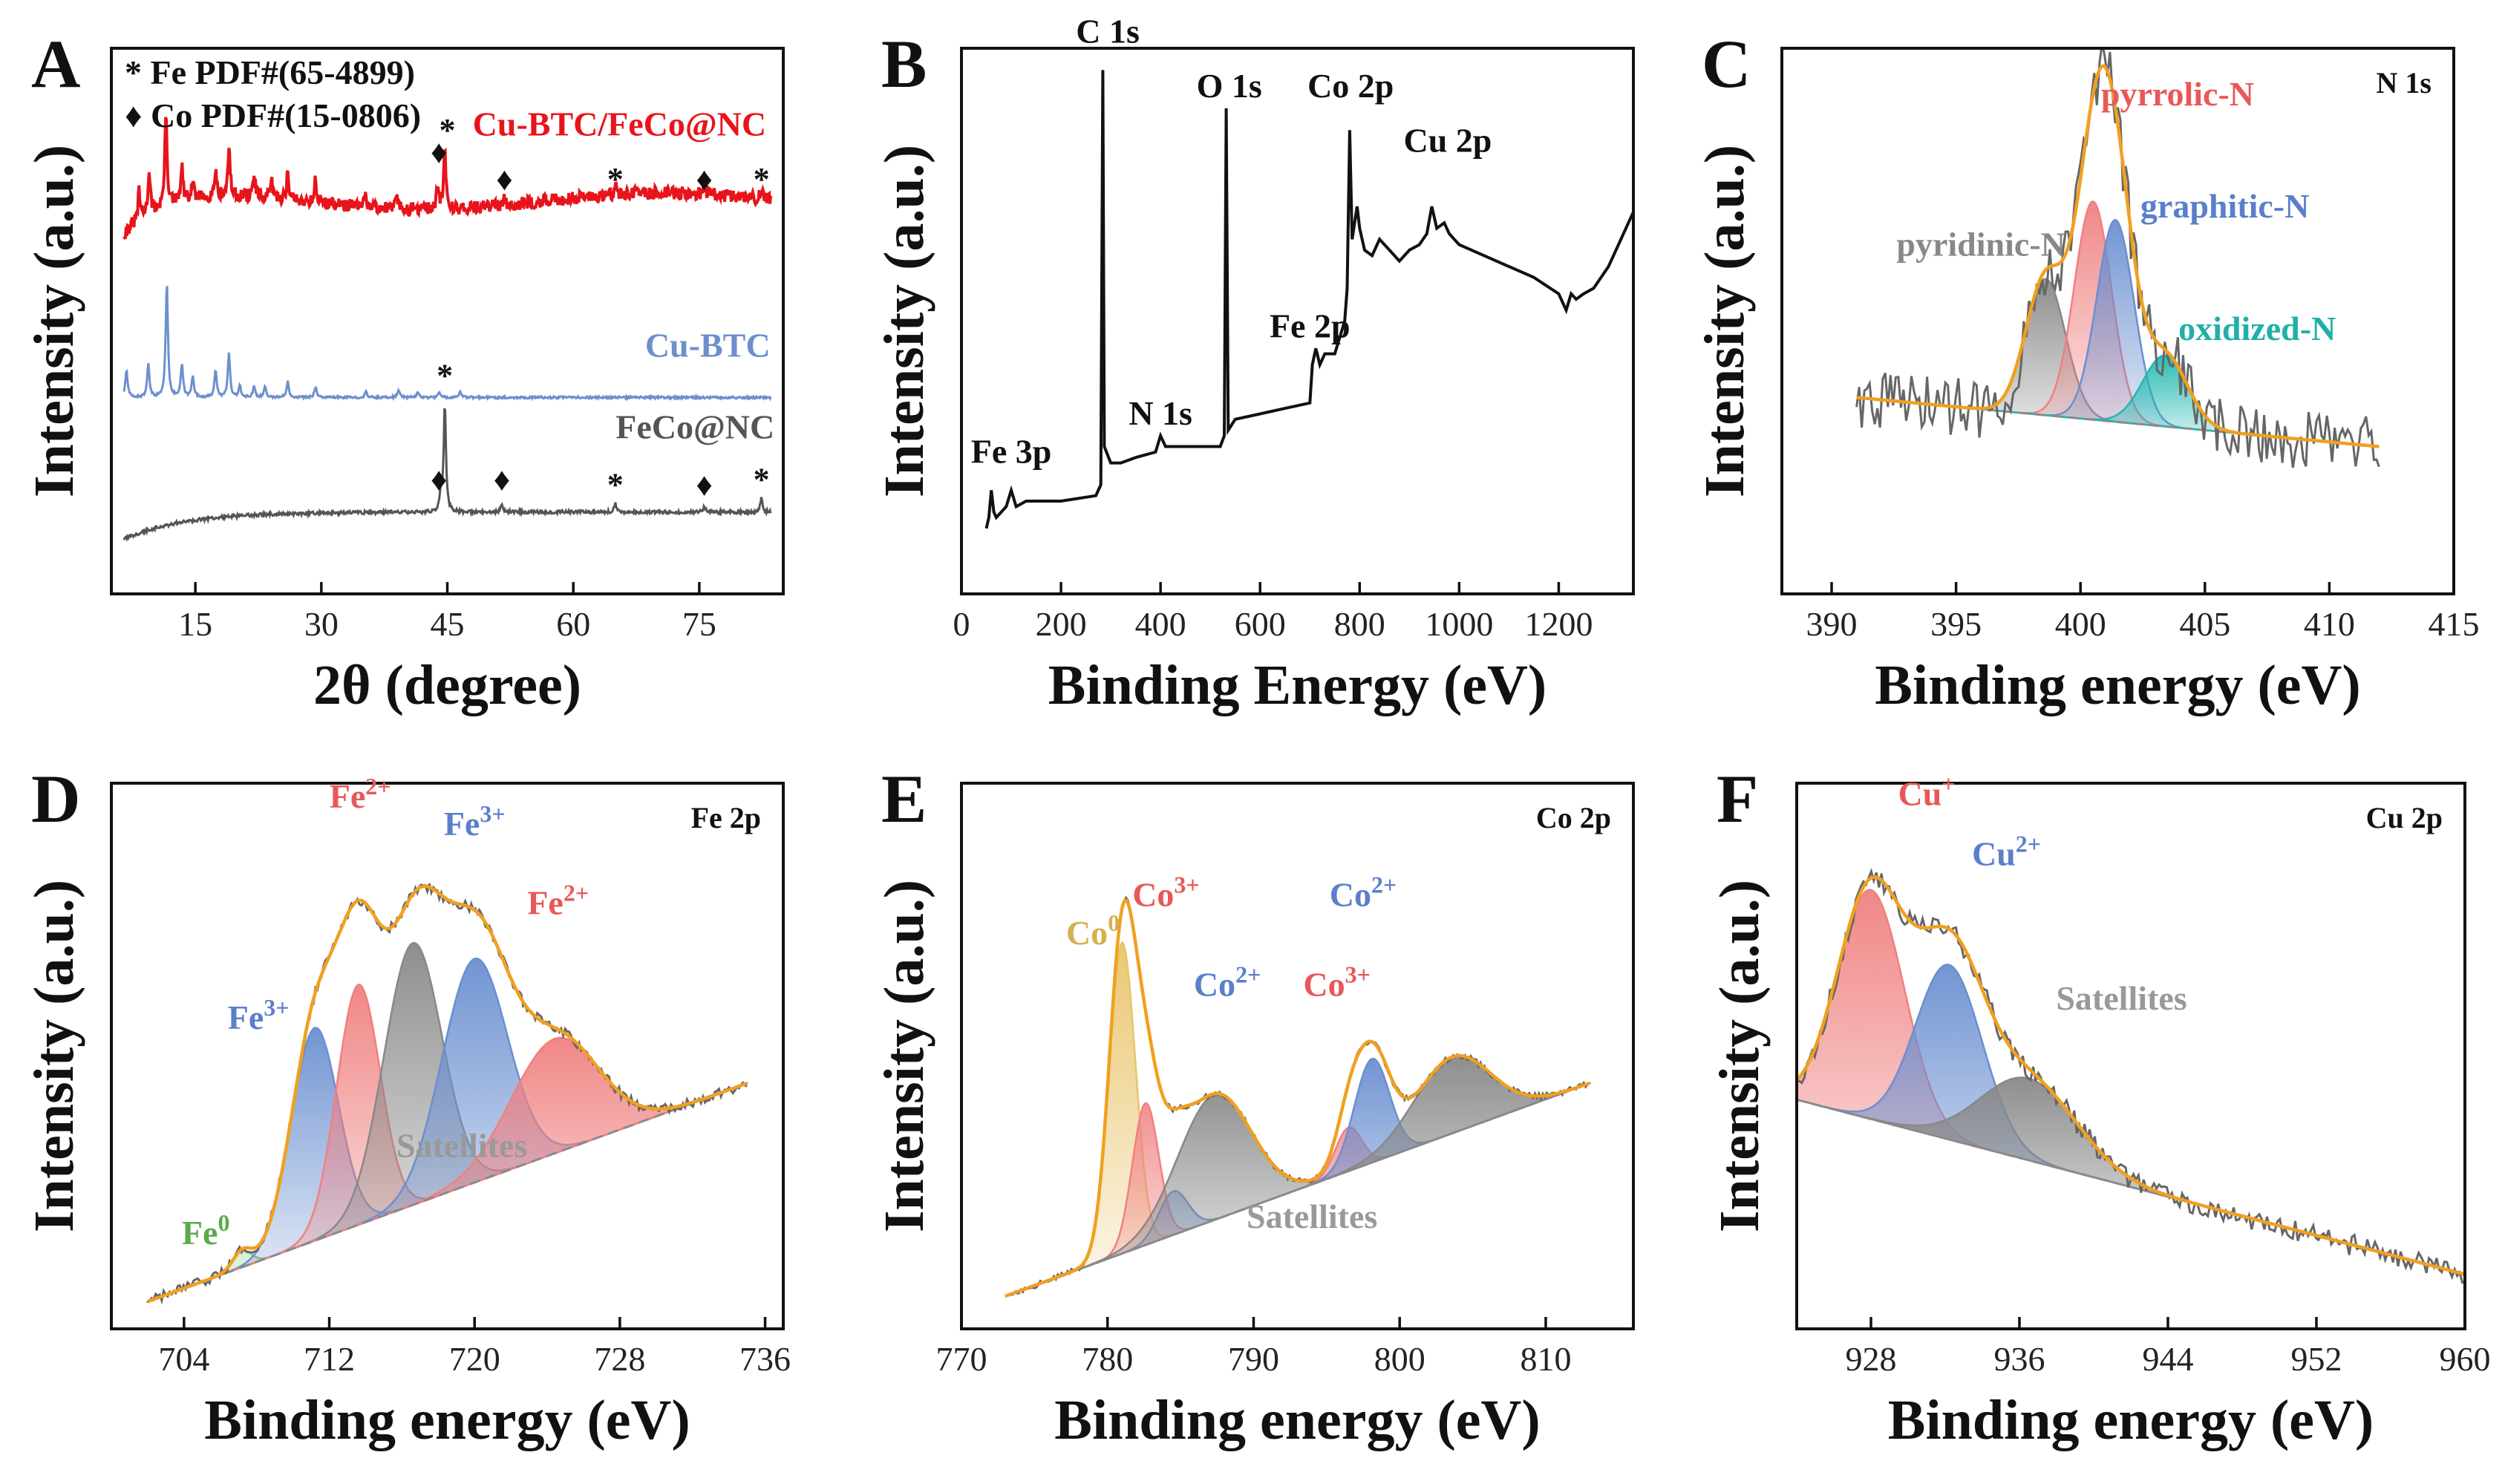  What do you see at coordinates (708, 345) in the screenshot?
I see `annotation-label: Cu-BTC` at bounding box center [708, 345].